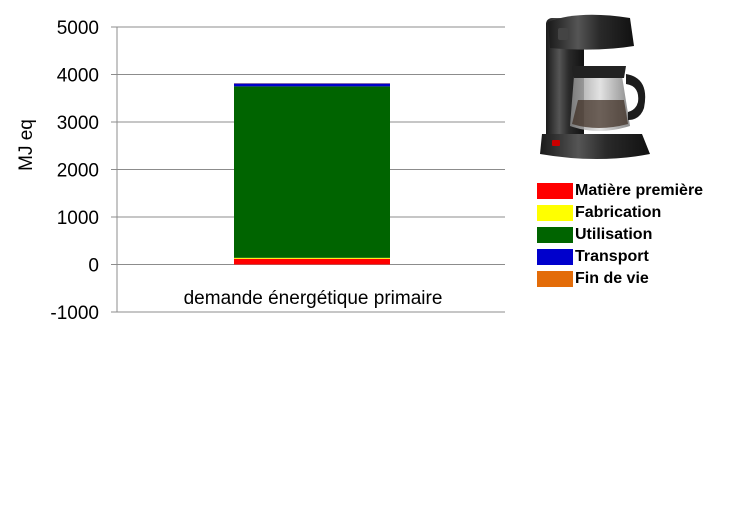 The image size is (749, 512). Describe the element at coordinates (612, 256) in the screenshot. I see `legend-label: Transport` at that location.